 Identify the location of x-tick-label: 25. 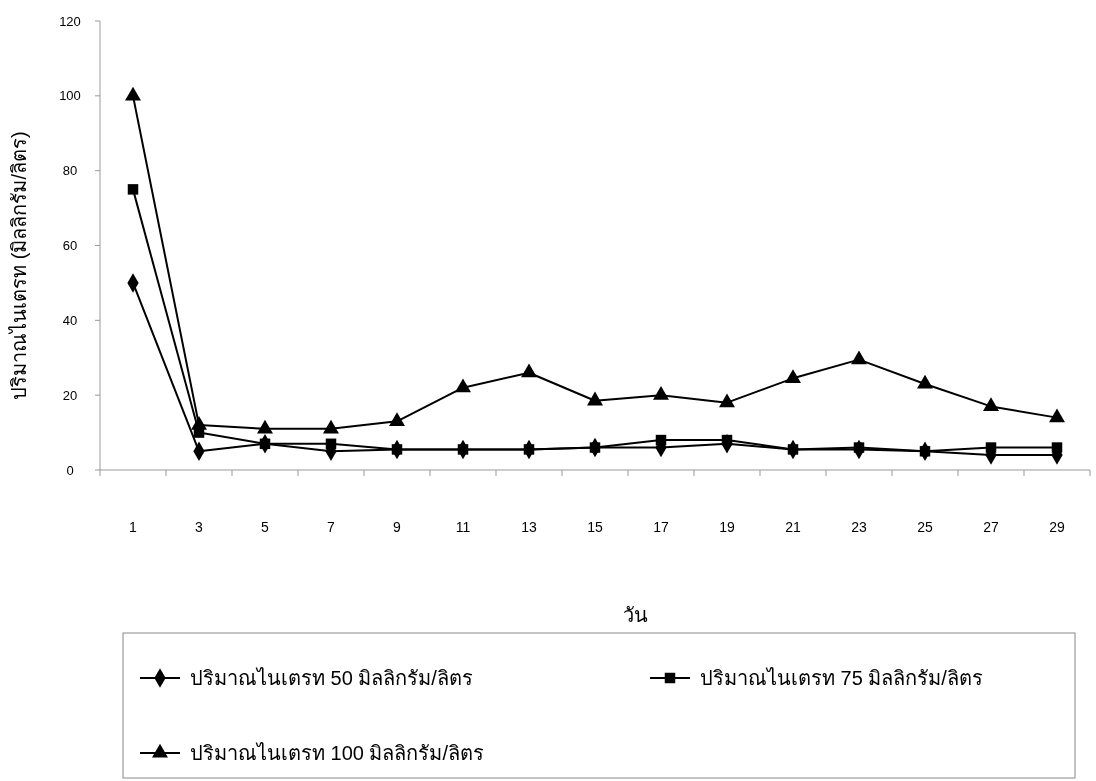
(925, 527).